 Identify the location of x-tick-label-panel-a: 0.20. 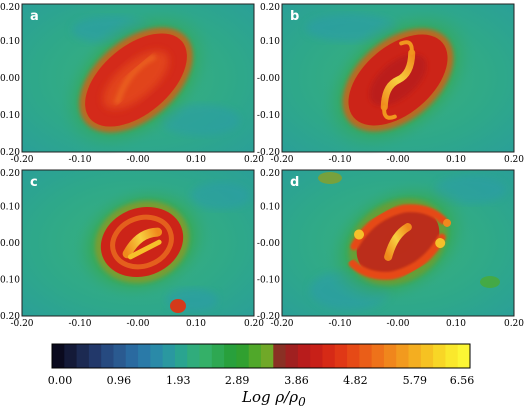
(254, 160).